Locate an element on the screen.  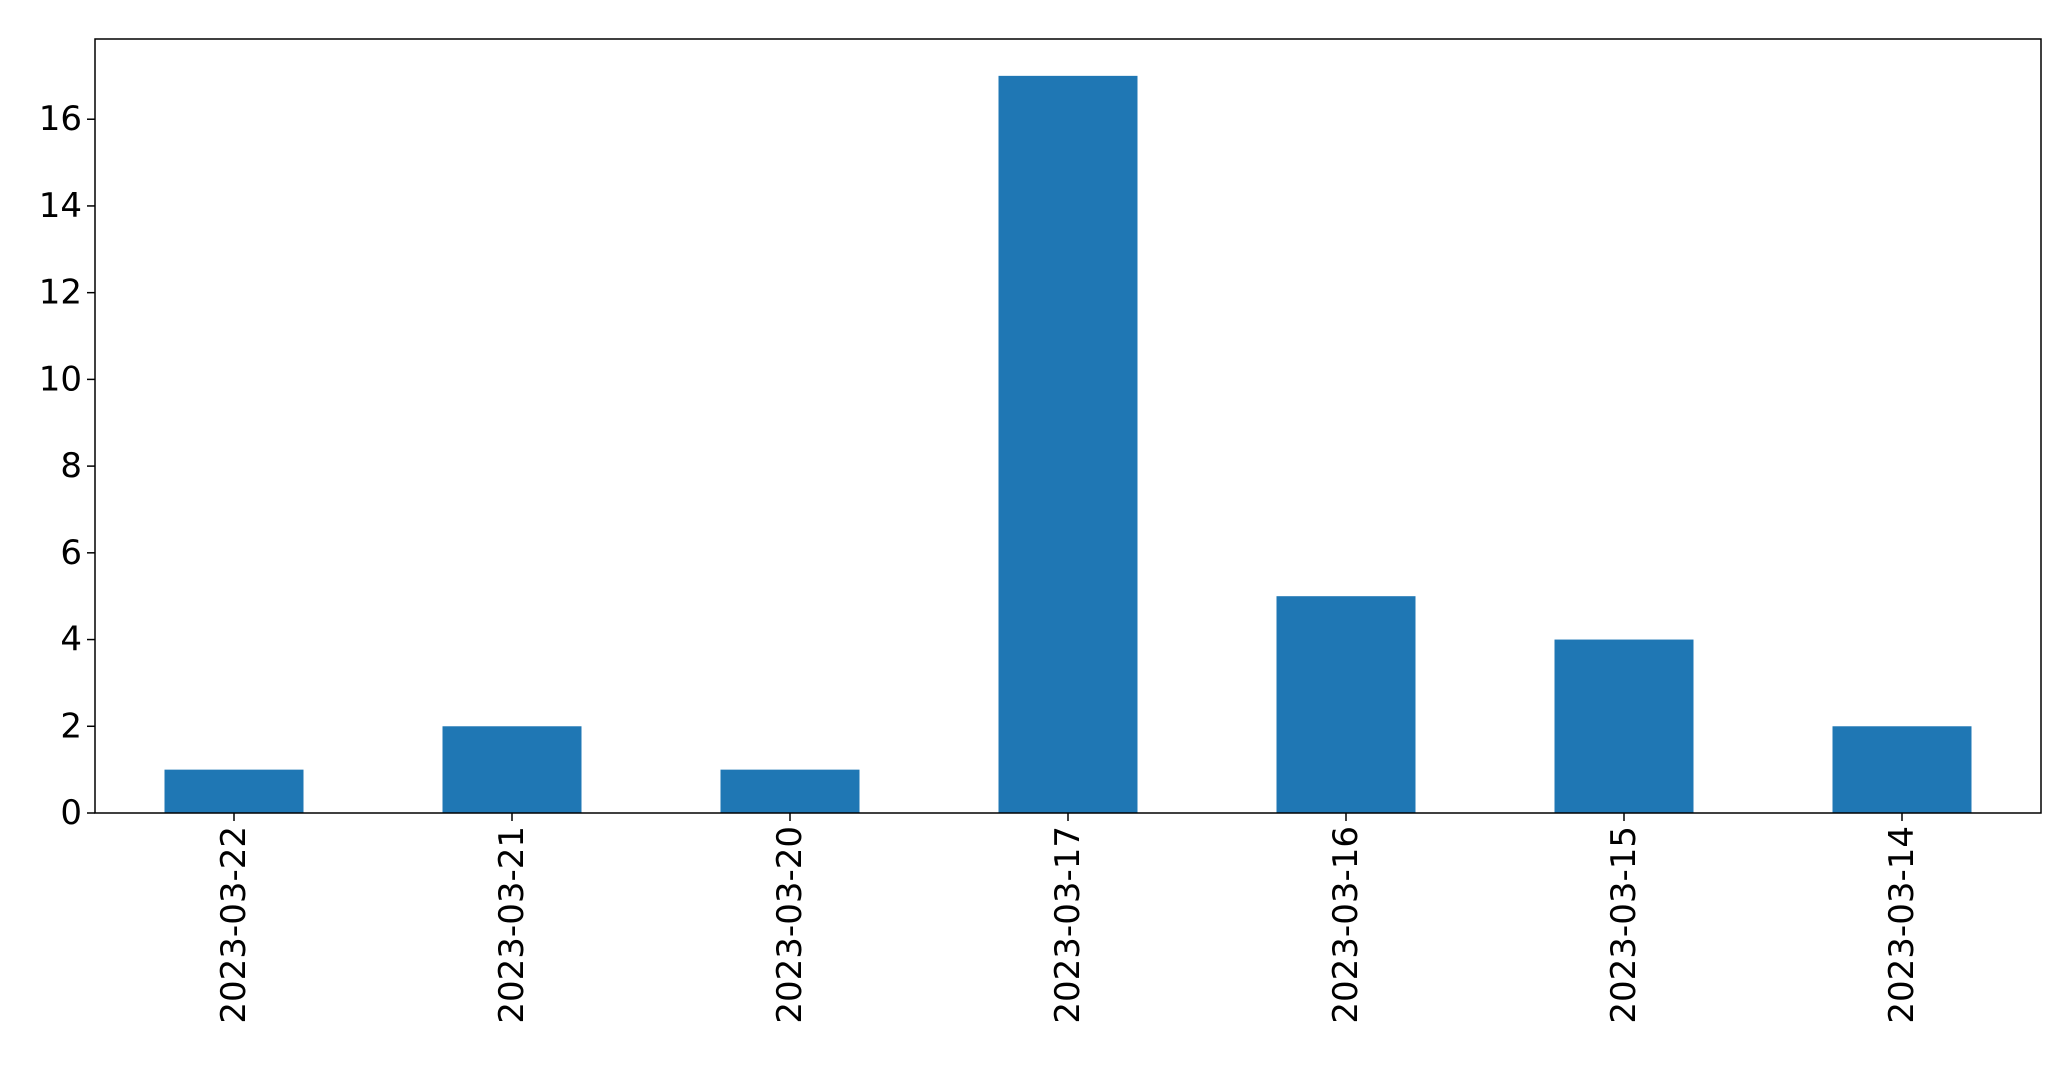
x-tick-label: 2023-03-15 is located at coordinates (1624, 925).